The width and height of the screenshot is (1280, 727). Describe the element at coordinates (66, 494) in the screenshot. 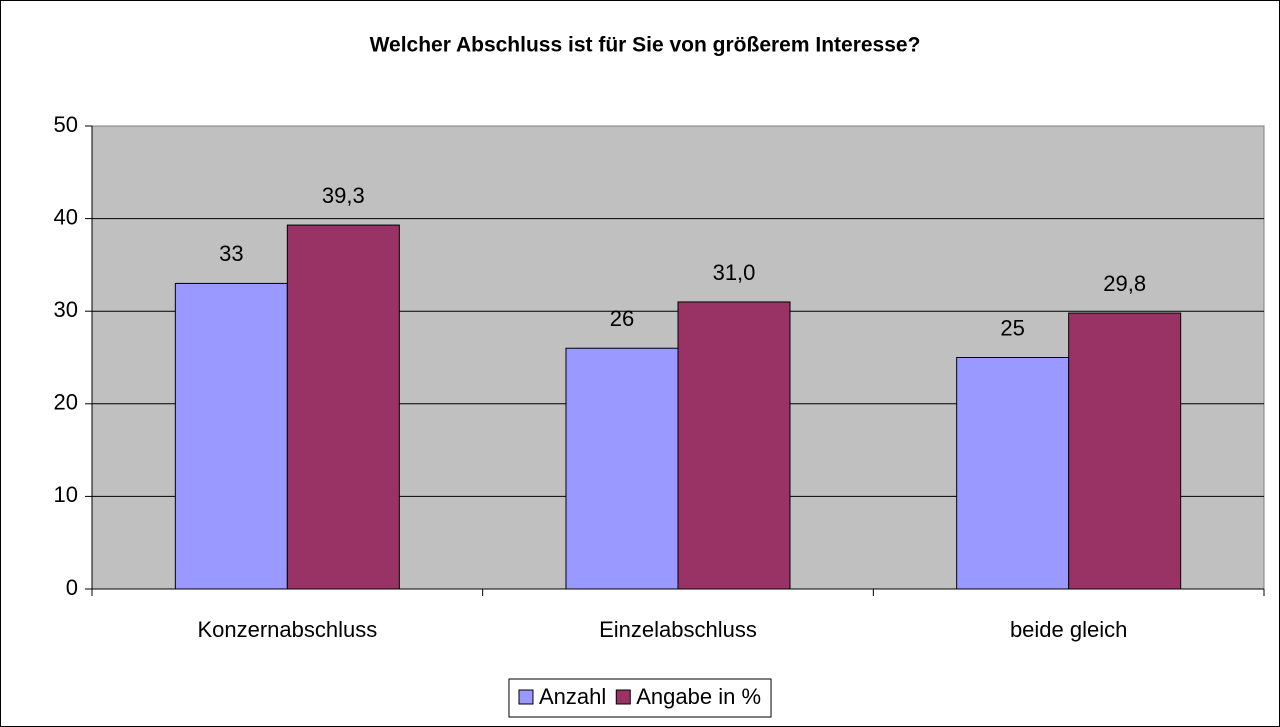

I see `y-tick-label: 10` at that location.